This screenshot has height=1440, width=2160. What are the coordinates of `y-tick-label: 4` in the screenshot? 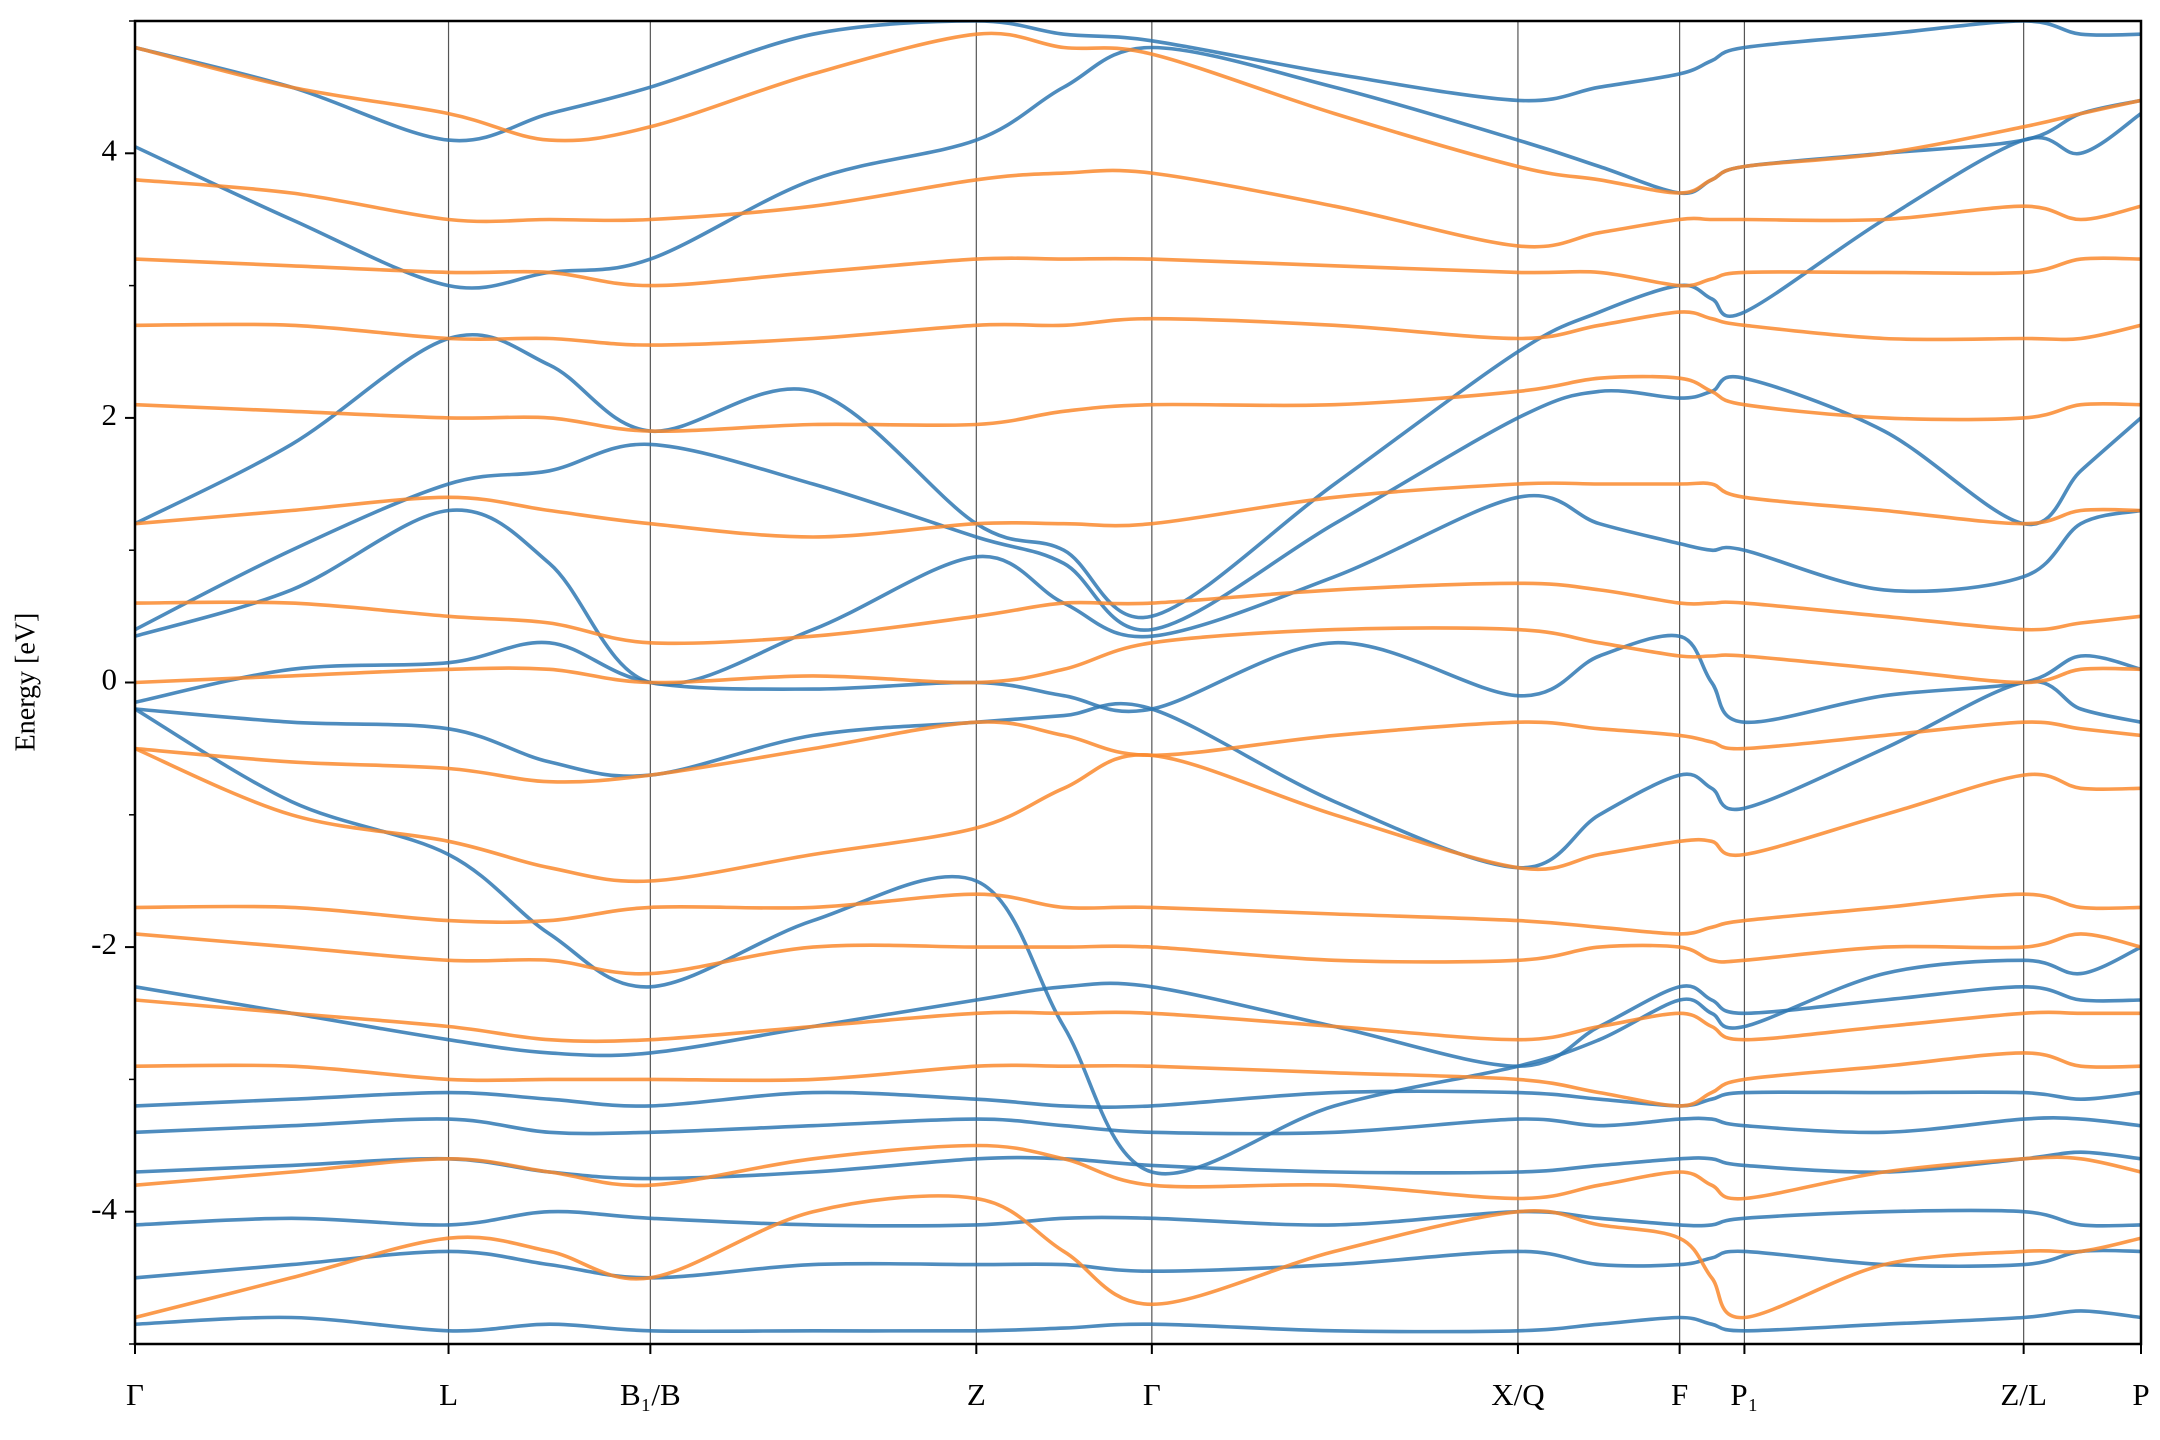 It's located at (110, 149).